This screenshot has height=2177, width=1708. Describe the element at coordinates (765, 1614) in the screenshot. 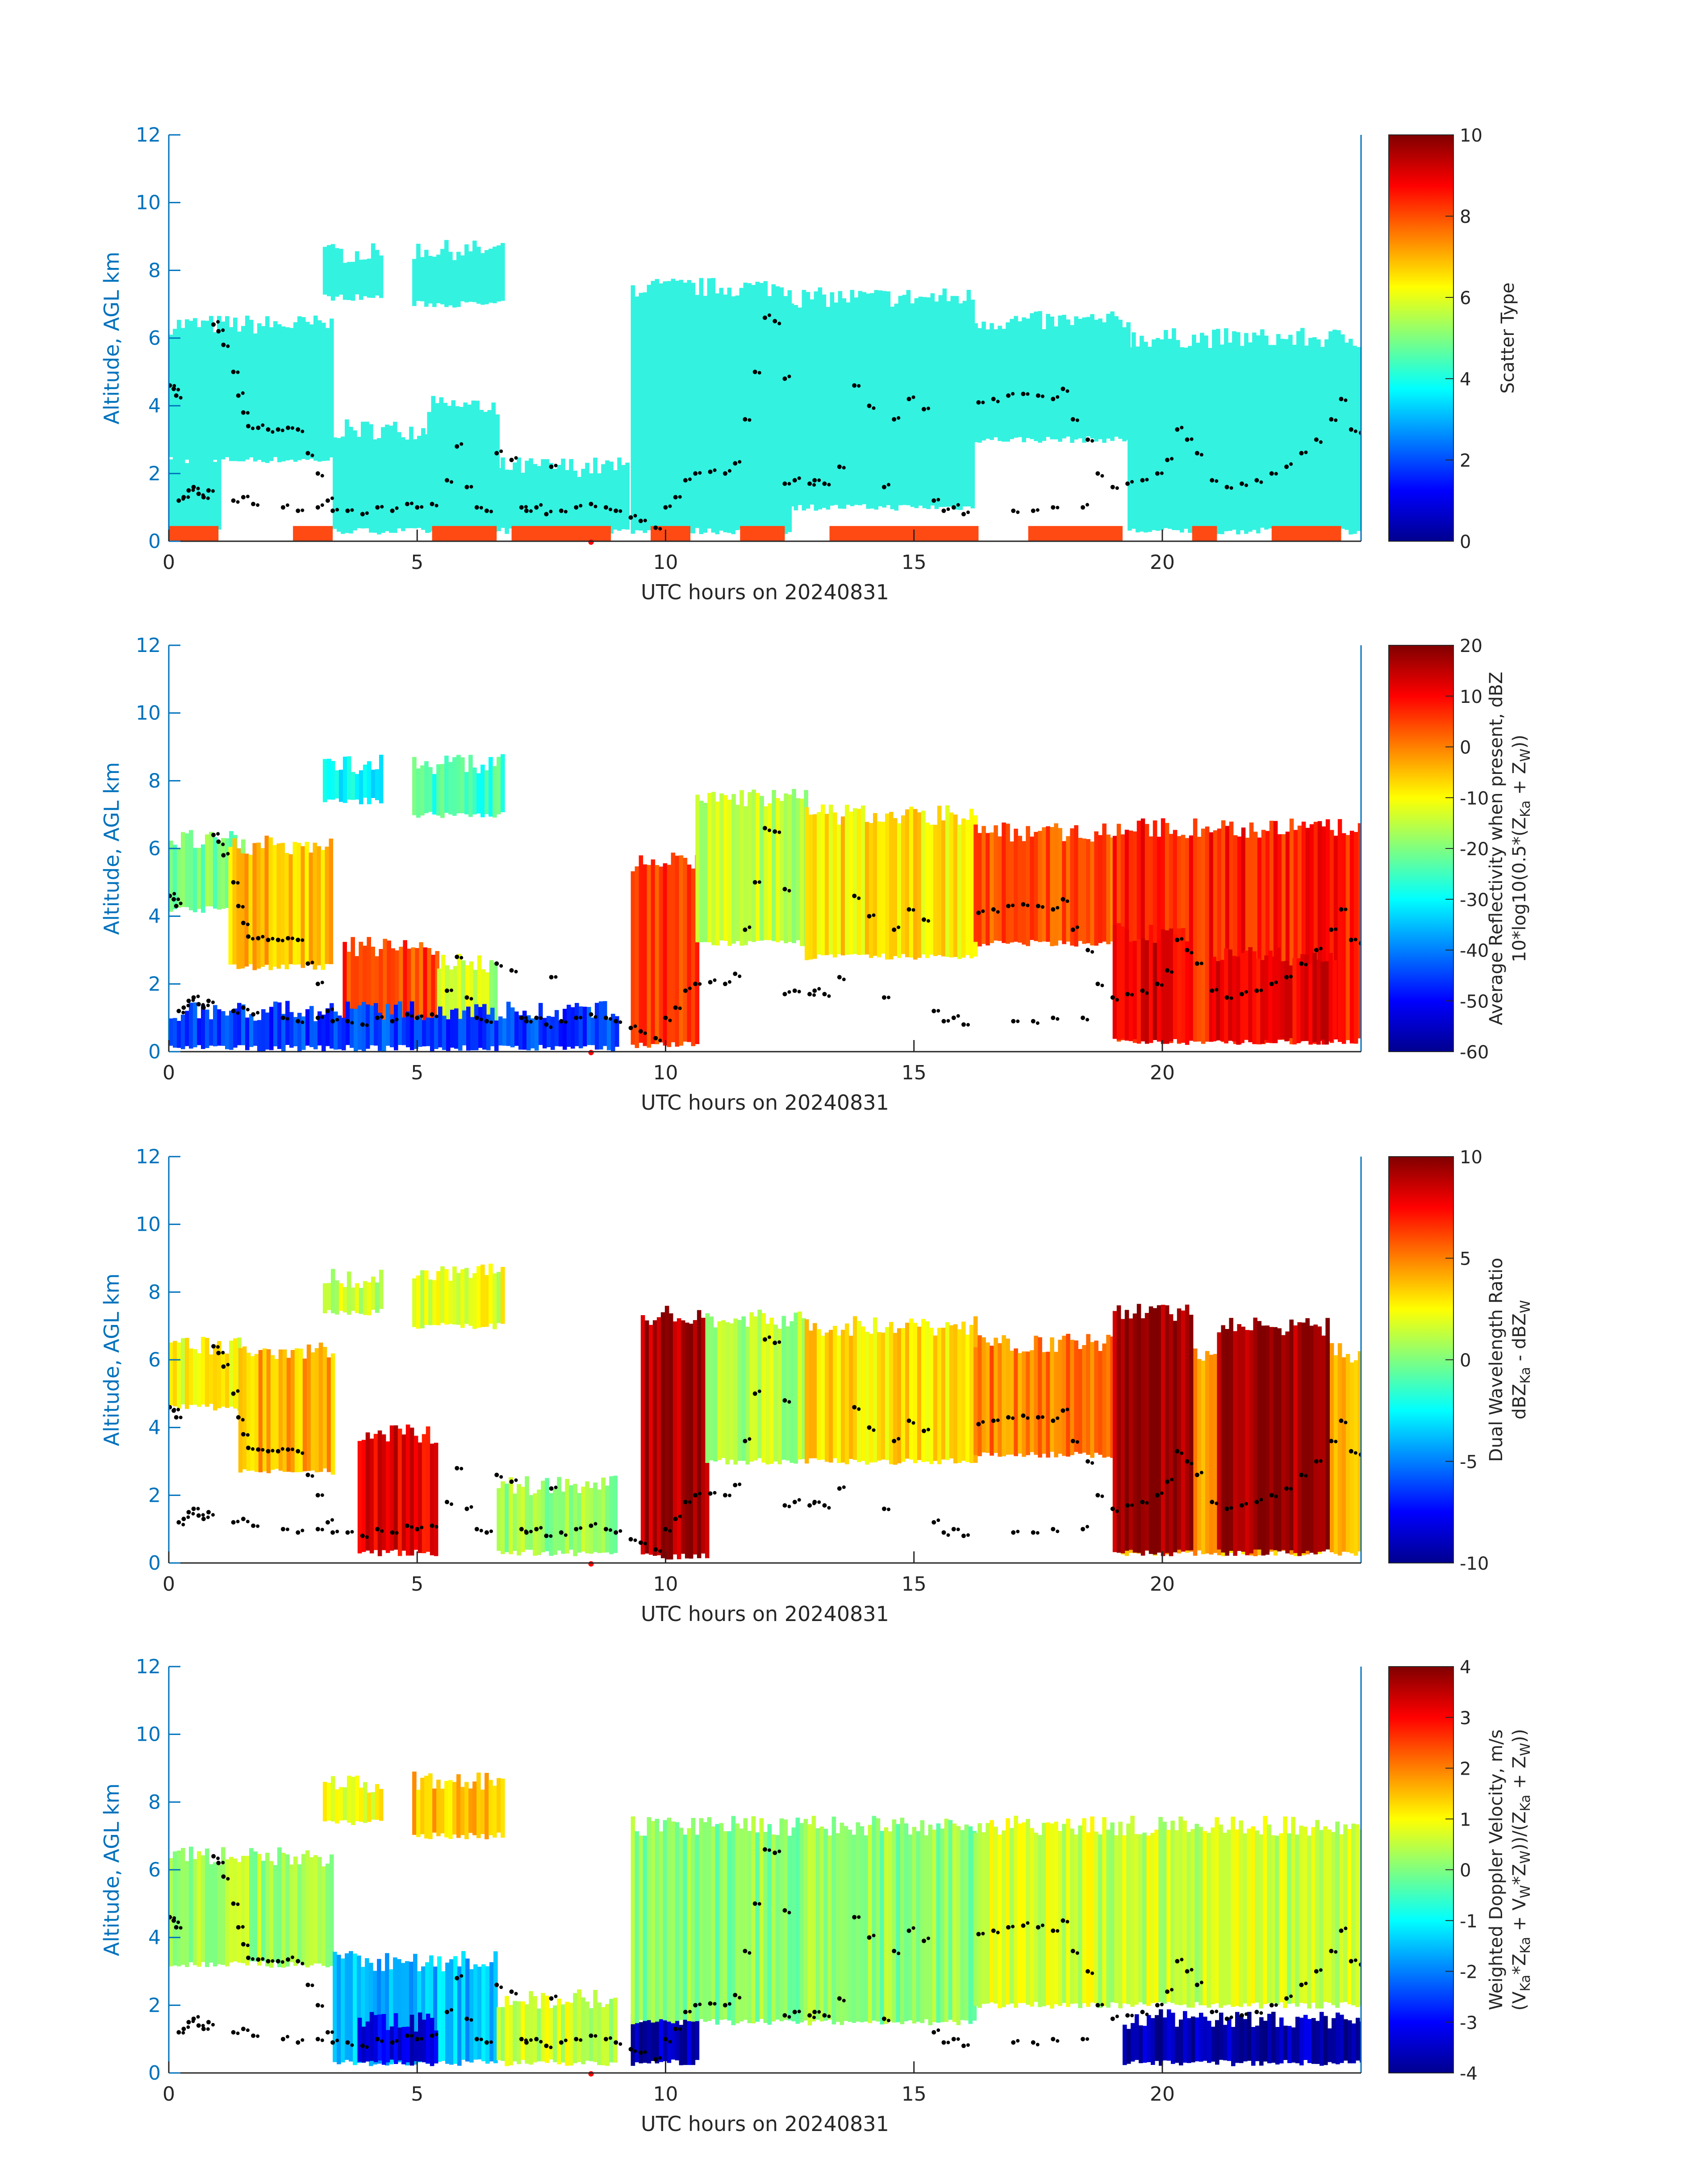

I see `x-axis-label: UTC hours on 20240831` at that location.